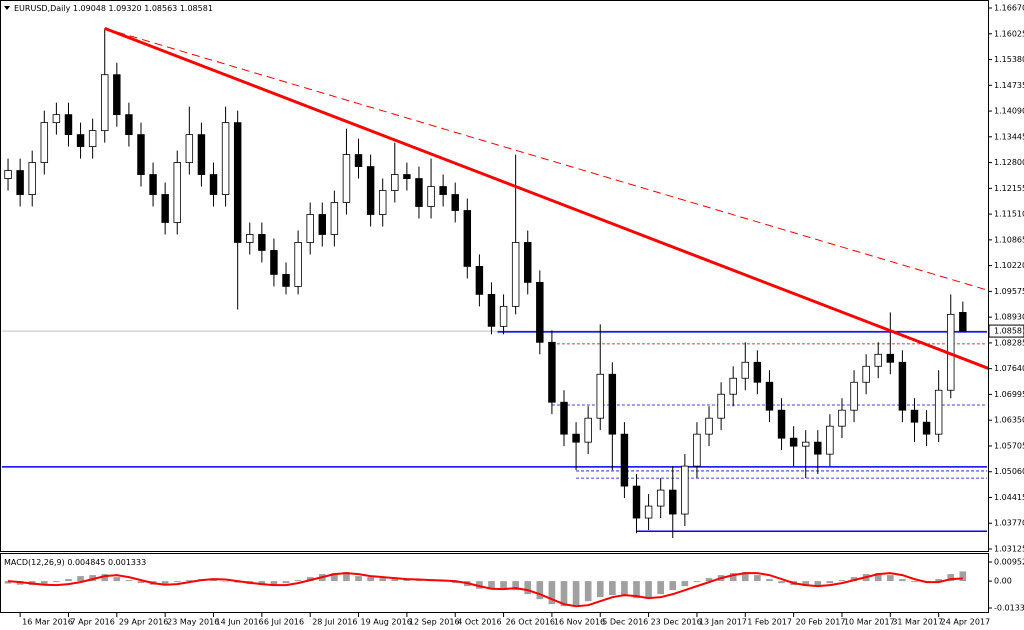 This screenshot has height=630, width=1024. What do you see at coordinates (386, 622) in the screenshot?
I see `x-tick-label: 19 Aug 2016` at bounding box center [386, 622].